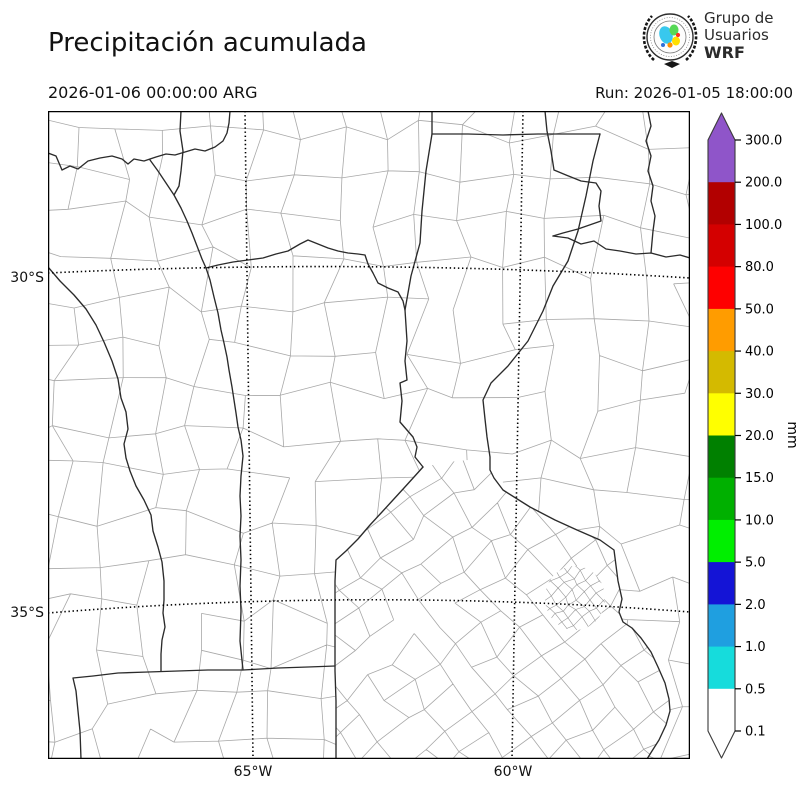 This screenshot has height=800, width=800. I want to click on logo-text: Grupo de Usuarios WRF, so click(739, 35).